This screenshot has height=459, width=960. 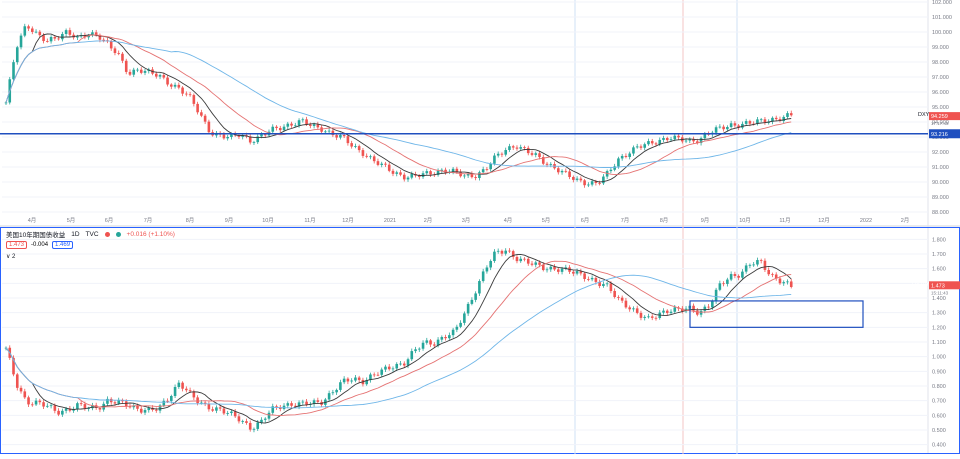 I want to click on x-tick-label: 2022, so click(x=866, y=221).